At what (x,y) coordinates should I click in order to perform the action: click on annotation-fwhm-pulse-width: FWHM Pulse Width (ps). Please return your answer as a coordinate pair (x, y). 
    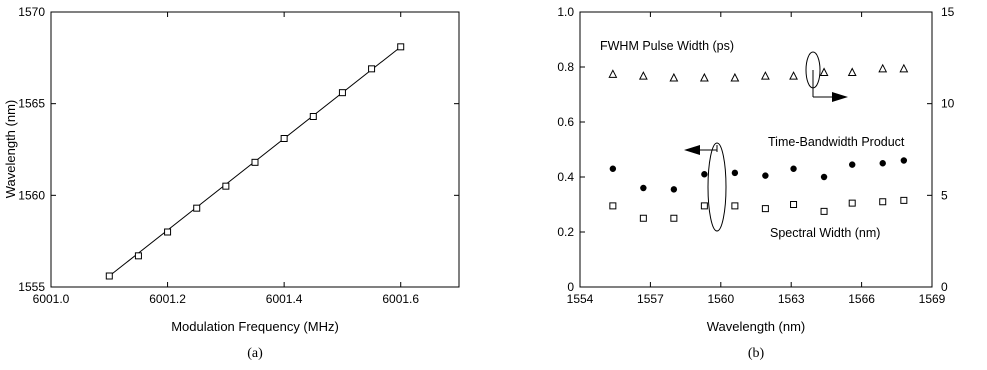
    Looking at the image, I should click on (667, 46).